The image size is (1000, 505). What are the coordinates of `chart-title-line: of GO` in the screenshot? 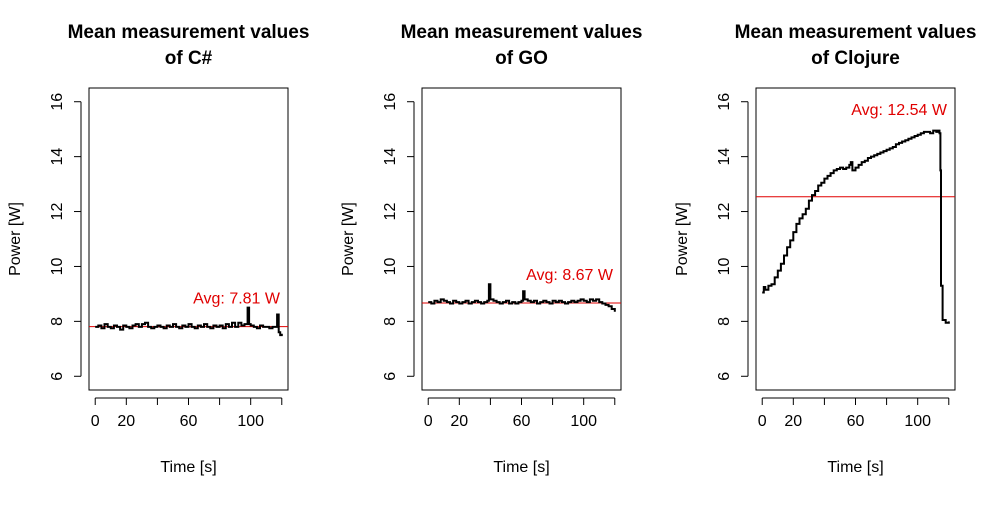 It's located at (521, 58).